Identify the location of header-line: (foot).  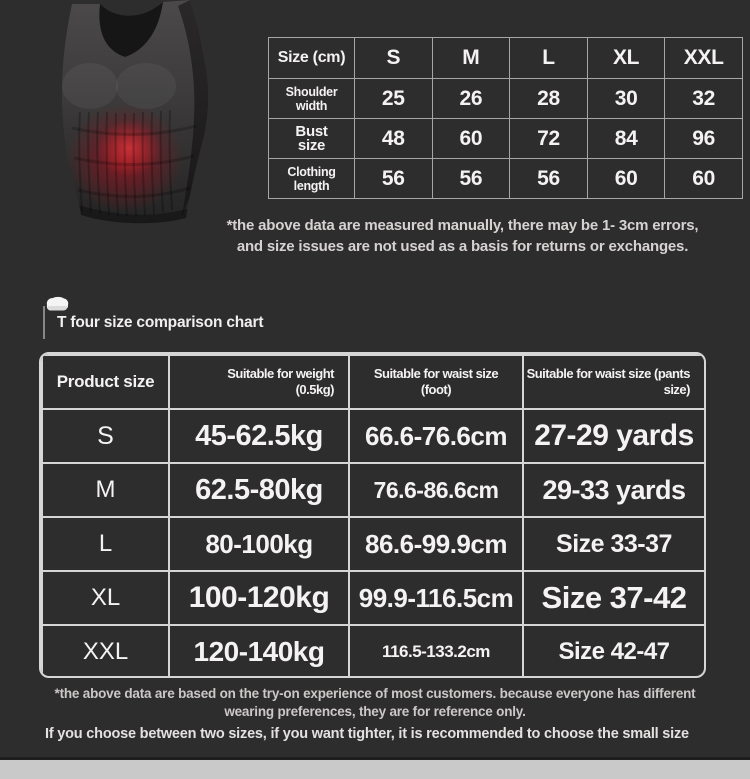
(436, 389).